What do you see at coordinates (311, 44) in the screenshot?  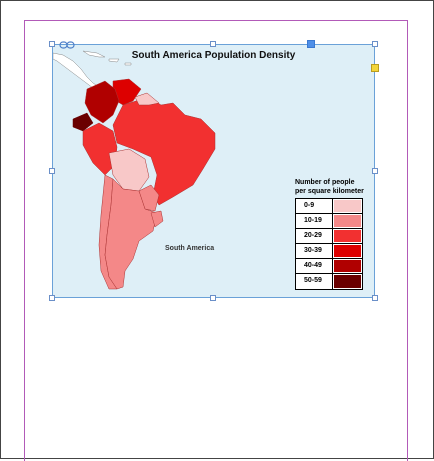 I see `selected-handle` at bounding box center [311, 44].